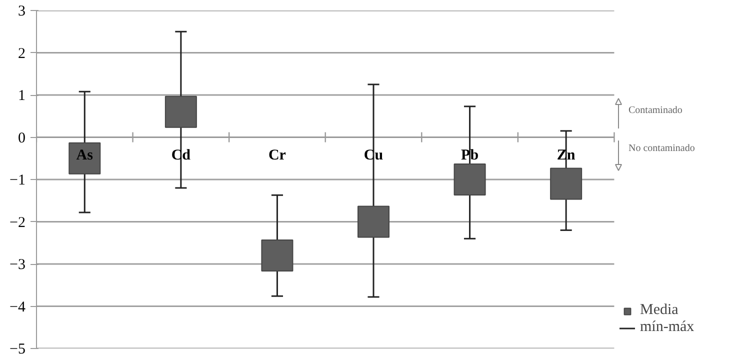 This screenshot has width=740, height=360. Describe the element at coordinates (22, 96) in the screenshot. I see `y-tick-label: 1` at that location.